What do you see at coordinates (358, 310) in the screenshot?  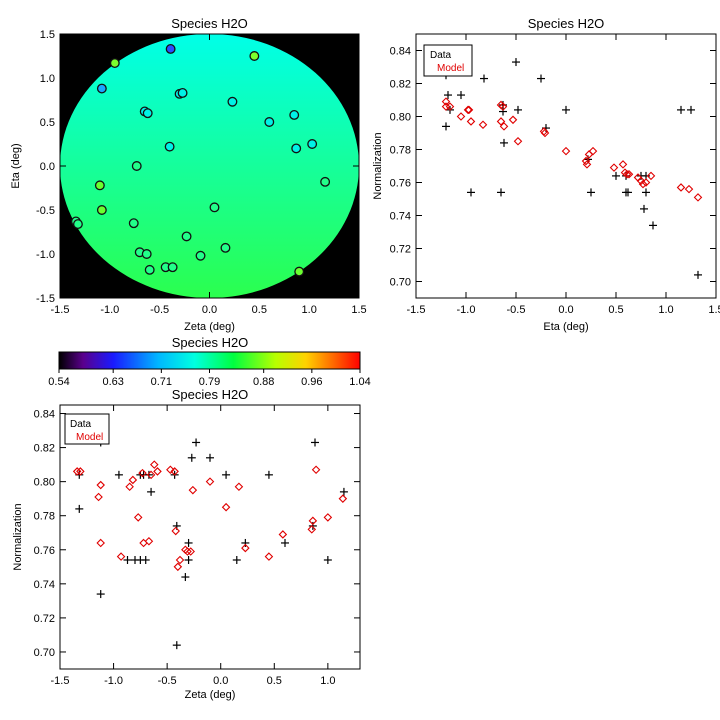 I see `map-x-tick-label: 1.5` at bounding box center [358, 310].